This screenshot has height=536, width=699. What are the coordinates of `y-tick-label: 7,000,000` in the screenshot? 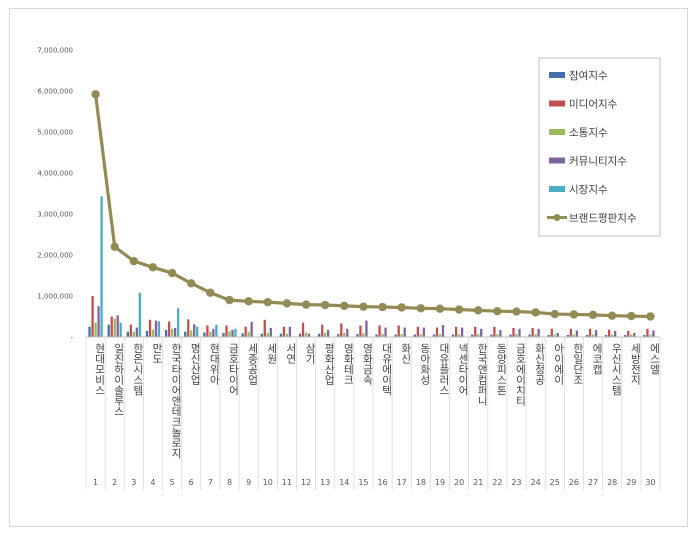 It's located at (55, 51).